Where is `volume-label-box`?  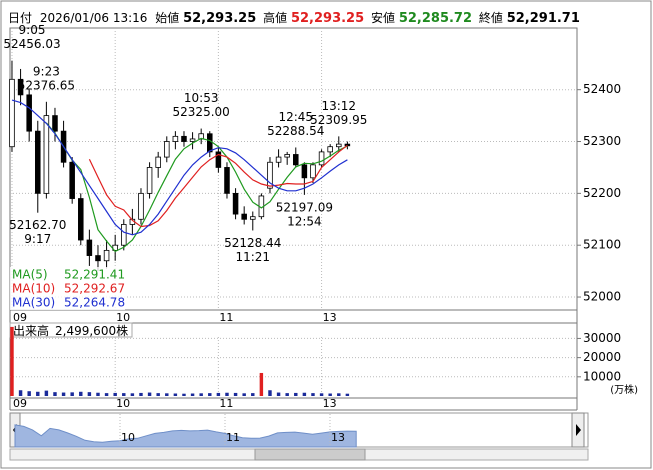 volume-label-box is located at coordinates (71, 330).